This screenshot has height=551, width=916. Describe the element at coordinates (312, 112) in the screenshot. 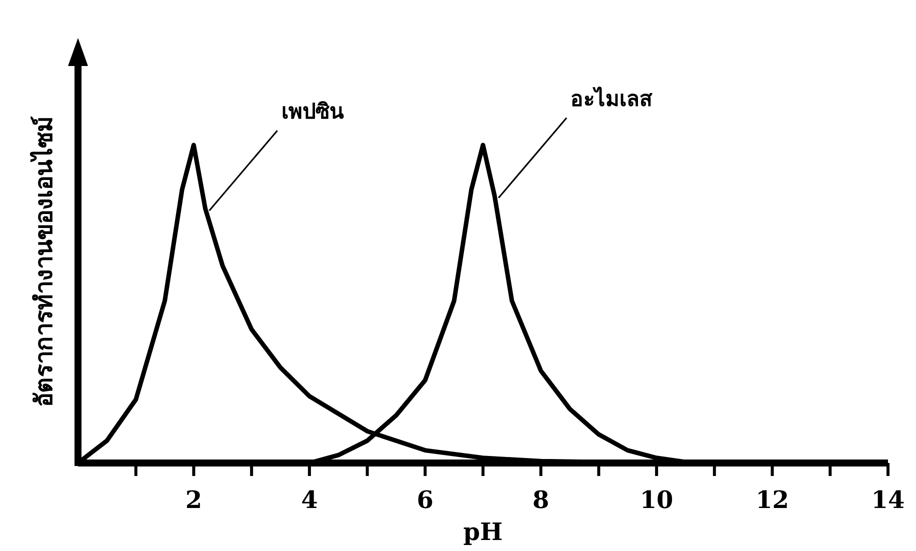

I see `text: เพปซิน` at that location.